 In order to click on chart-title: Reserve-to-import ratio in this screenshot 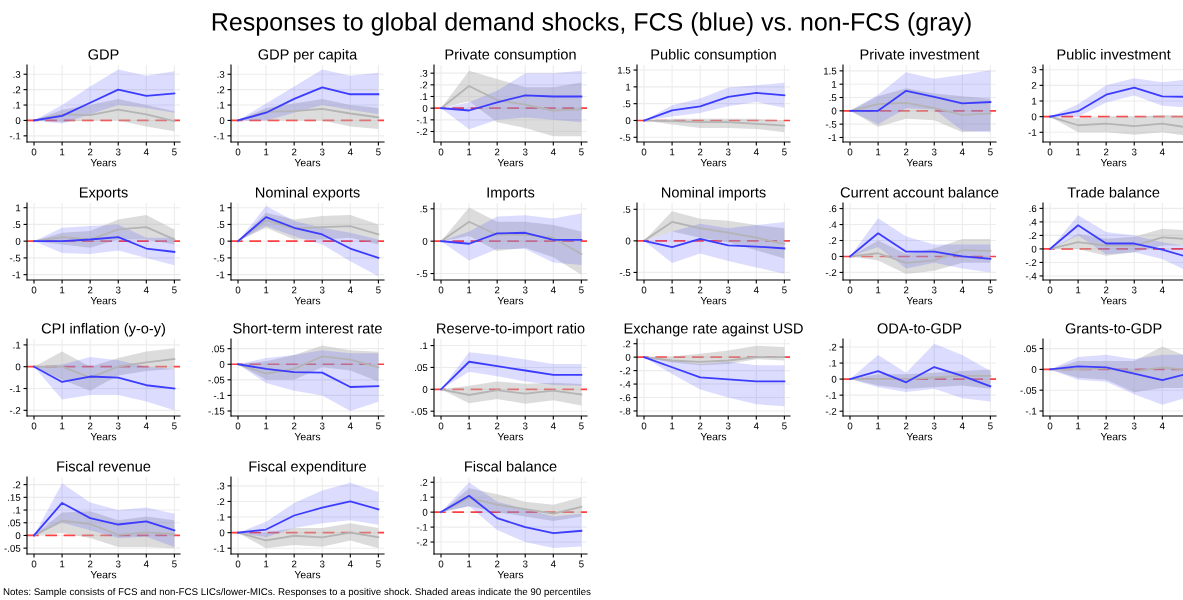, I will do `click(511, 329)`.